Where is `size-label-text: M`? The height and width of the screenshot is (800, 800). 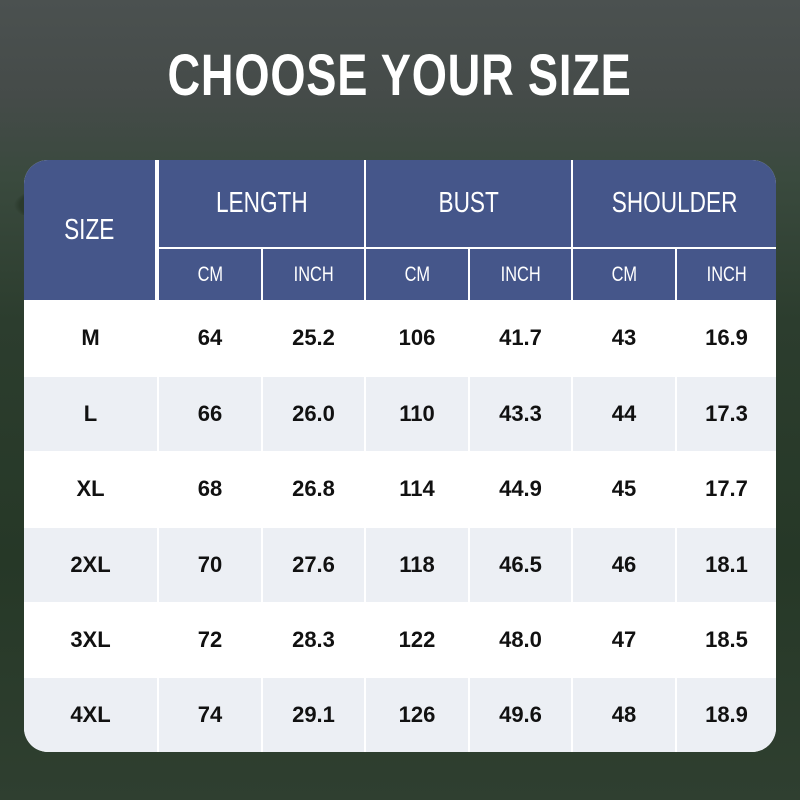
size-label-text: M is located at coordinates (90, 337).